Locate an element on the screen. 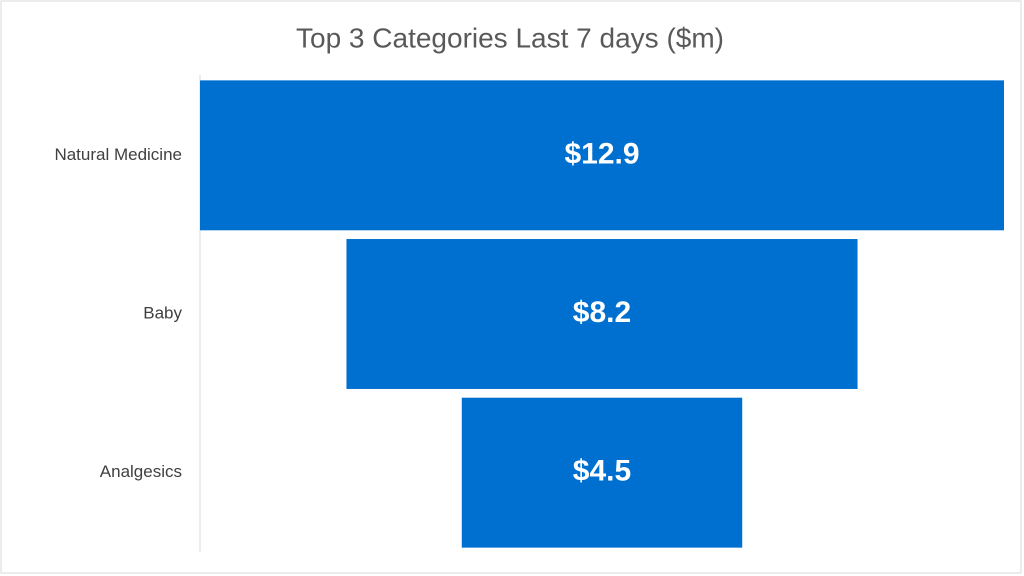 This screenshot has width=1024, height=576. value-label: $8.2 is located at coordinates (602, 312).